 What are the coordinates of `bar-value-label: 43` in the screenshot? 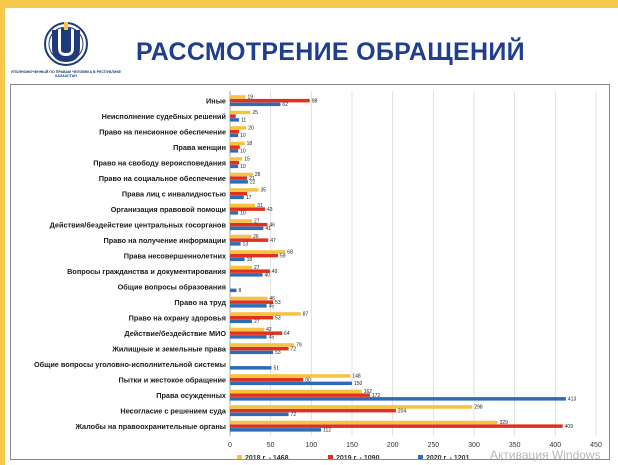 It's located at (270, 210).